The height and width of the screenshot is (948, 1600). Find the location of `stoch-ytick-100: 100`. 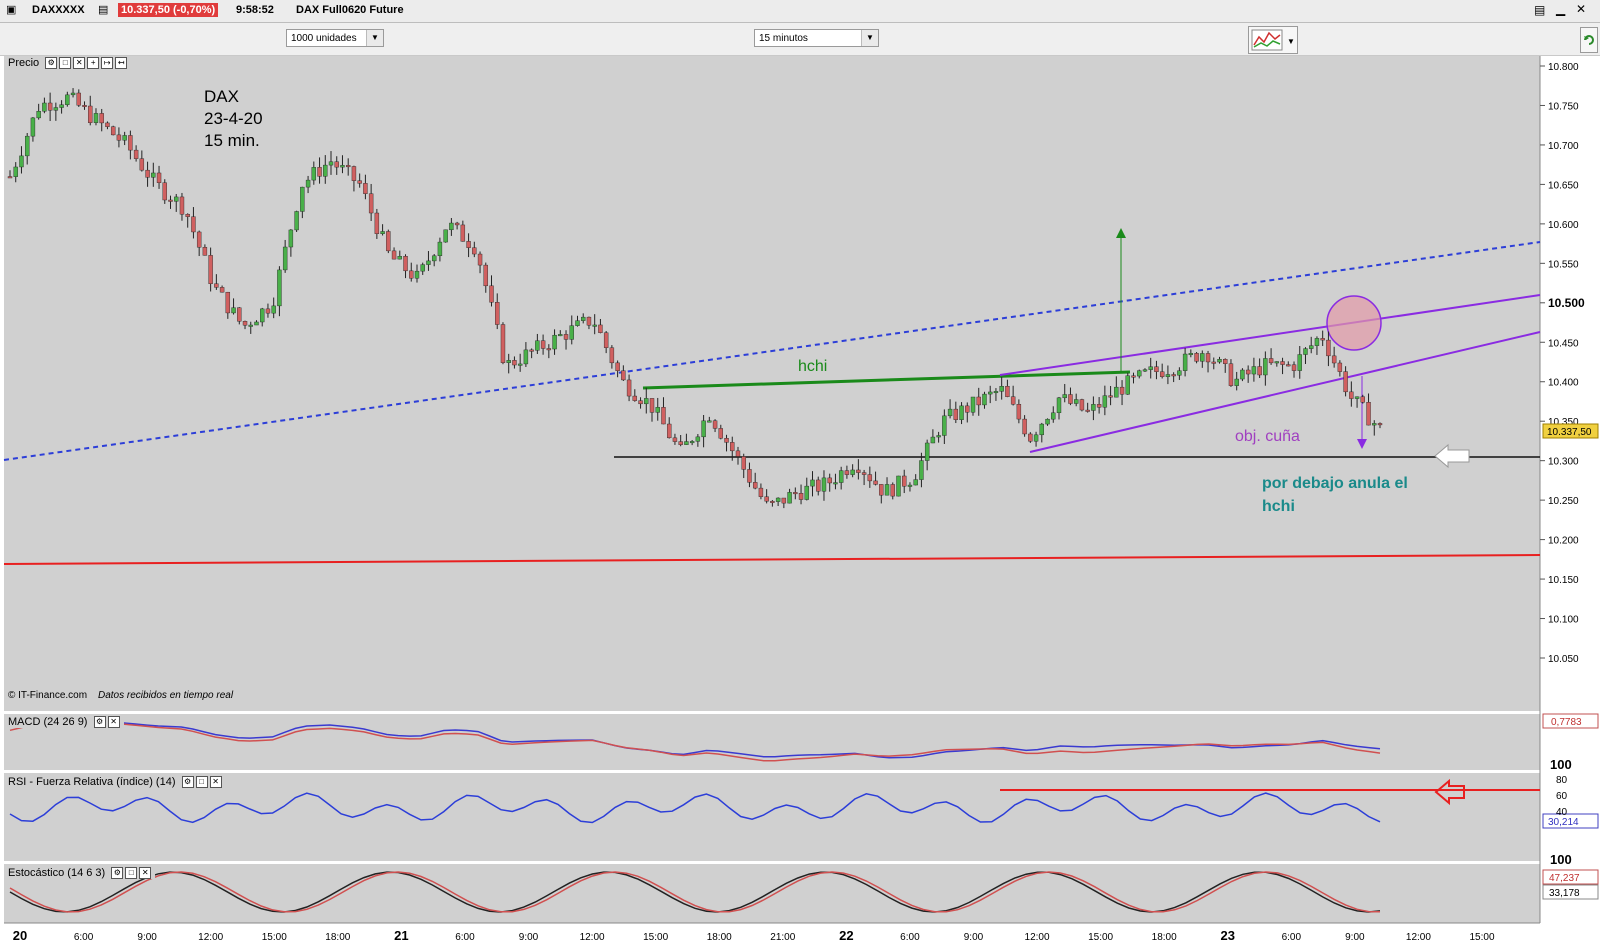

stoch-ytick-100: 100 is located at coordinates (1561, 859).